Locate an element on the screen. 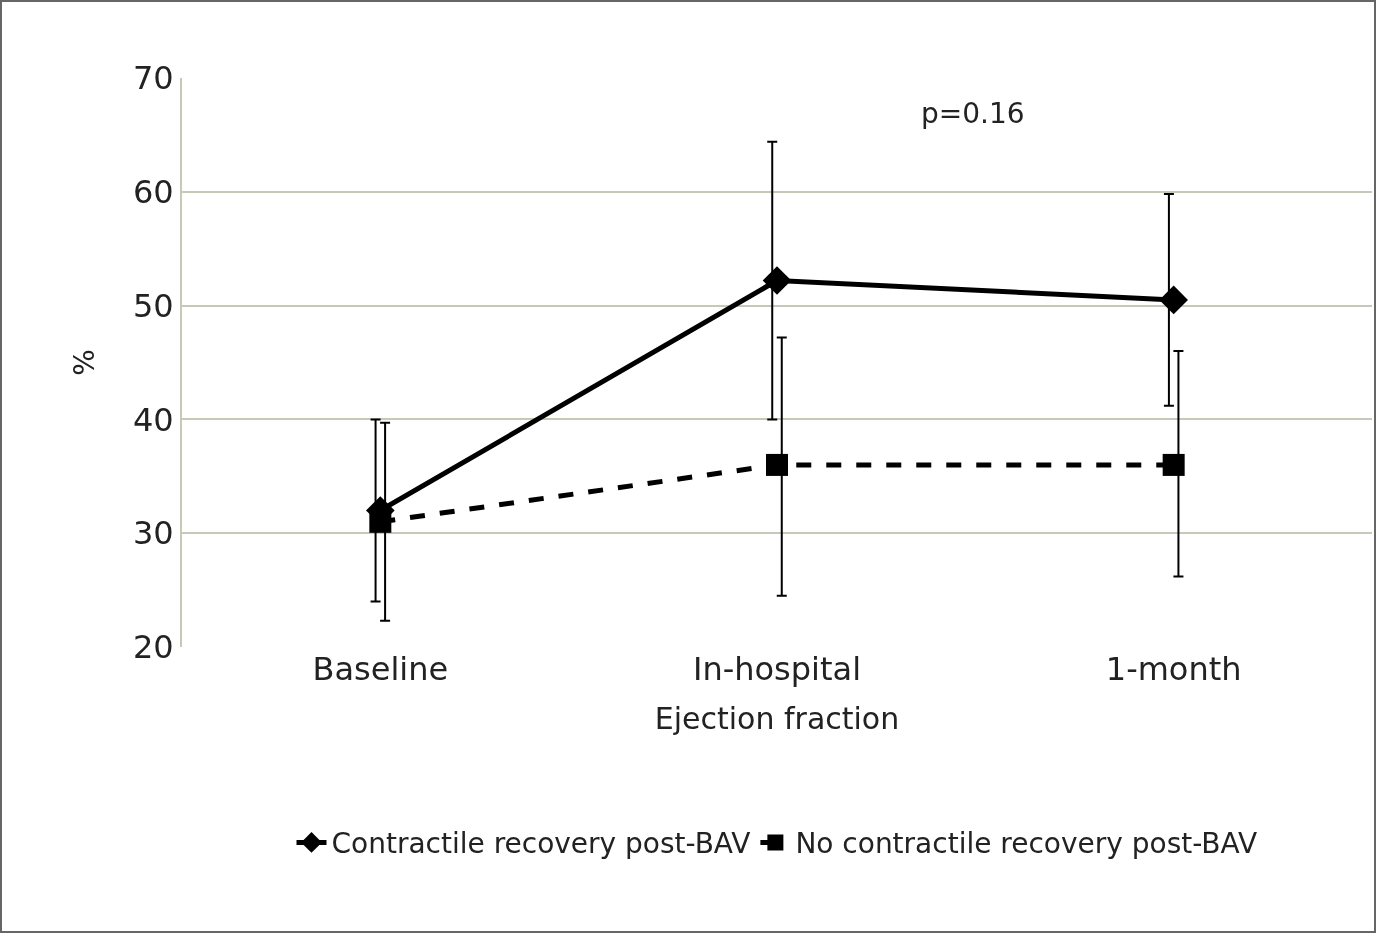 This screenshot has height=933, width=1376. legend-label: No contractile recovery post-BAV is located at coordinates (1026, 844).